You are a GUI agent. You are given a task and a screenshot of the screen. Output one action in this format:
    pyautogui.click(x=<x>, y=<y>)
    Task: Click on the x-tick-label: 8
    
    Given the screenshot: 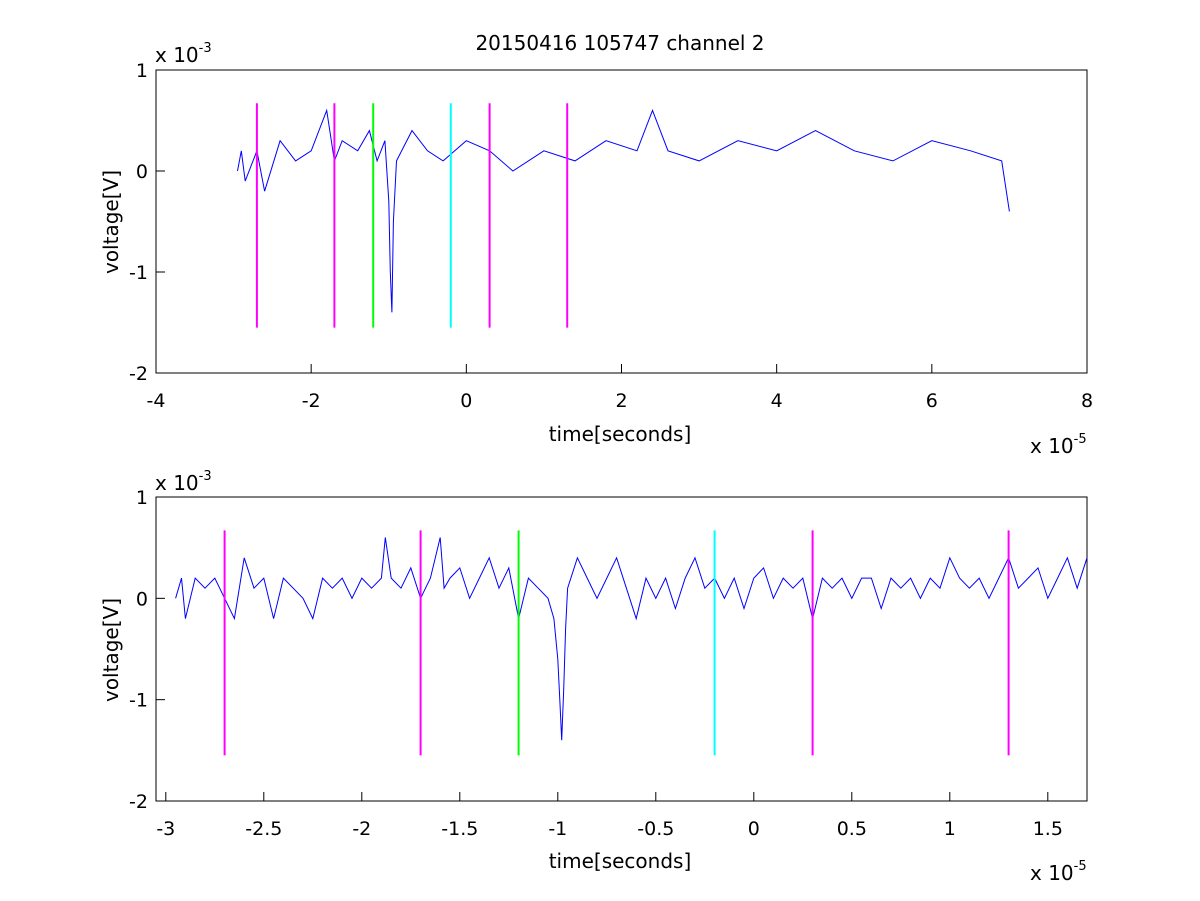 What is the action you would take?
    pyautogui.click(x=1087, y=401)
    